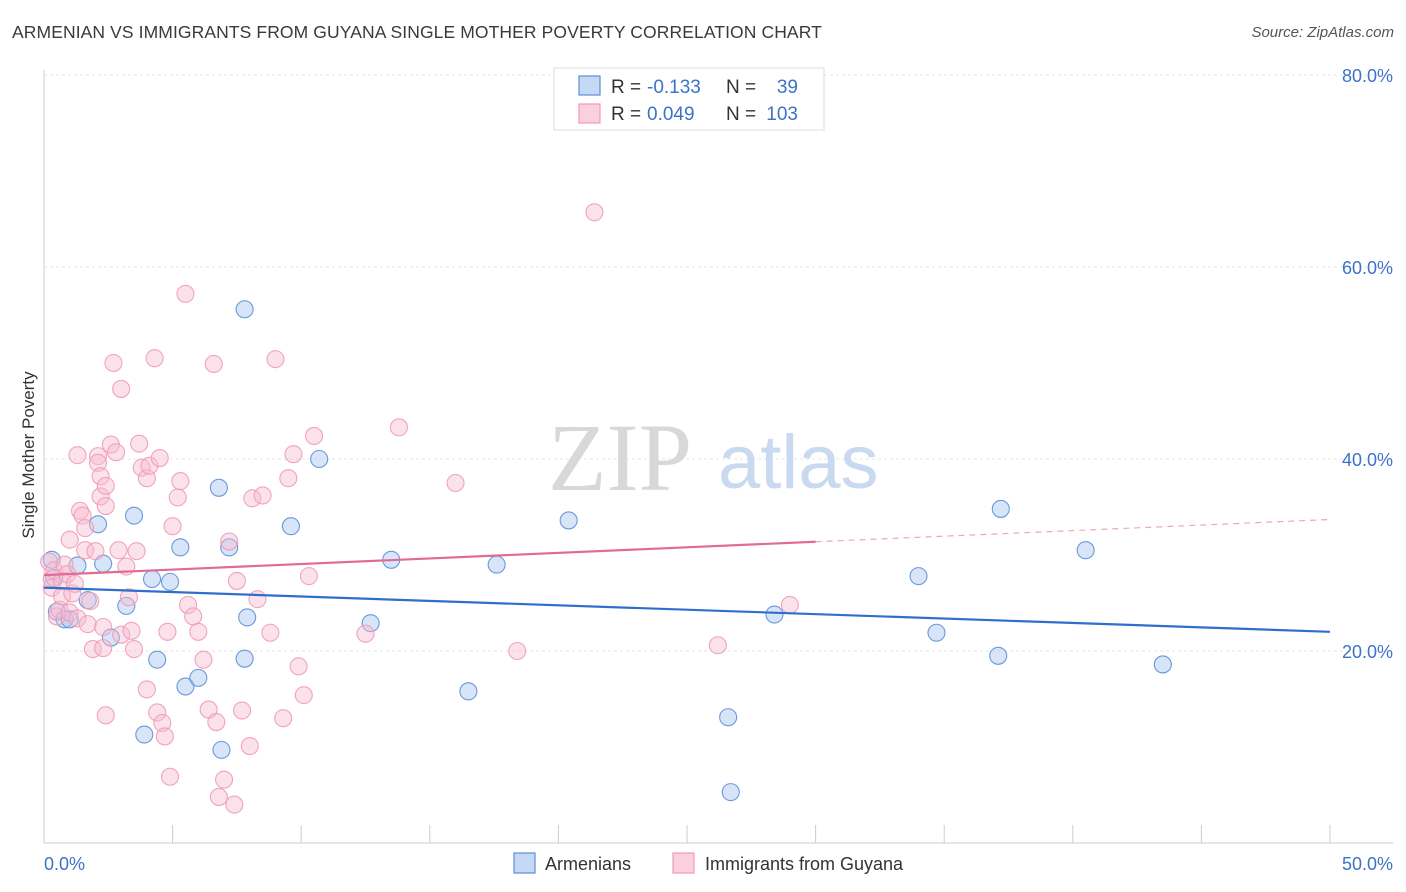 The image size is (1406, 892). What do you see at coordinates (626, 87) in the screenshot?
I see `legend-r-label-1: R =` at bounding box center [626, 87].